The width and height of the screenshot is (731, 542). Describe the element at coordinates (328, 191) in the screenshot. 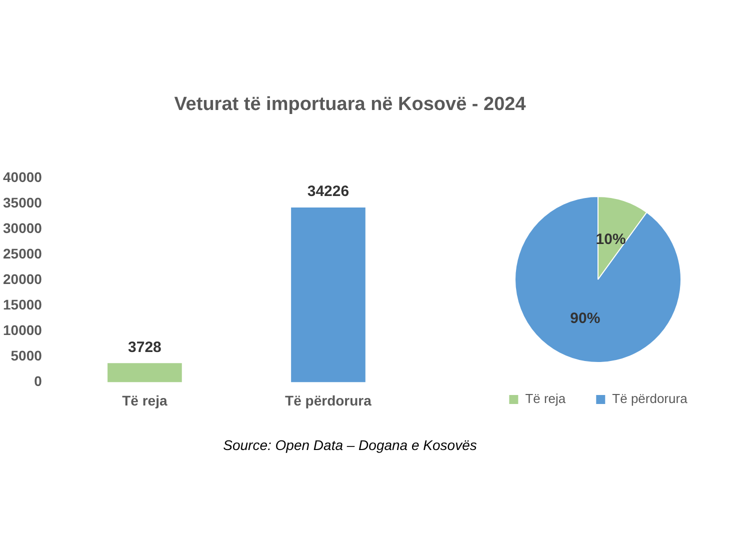

I see `data-label: 34226` at that location.